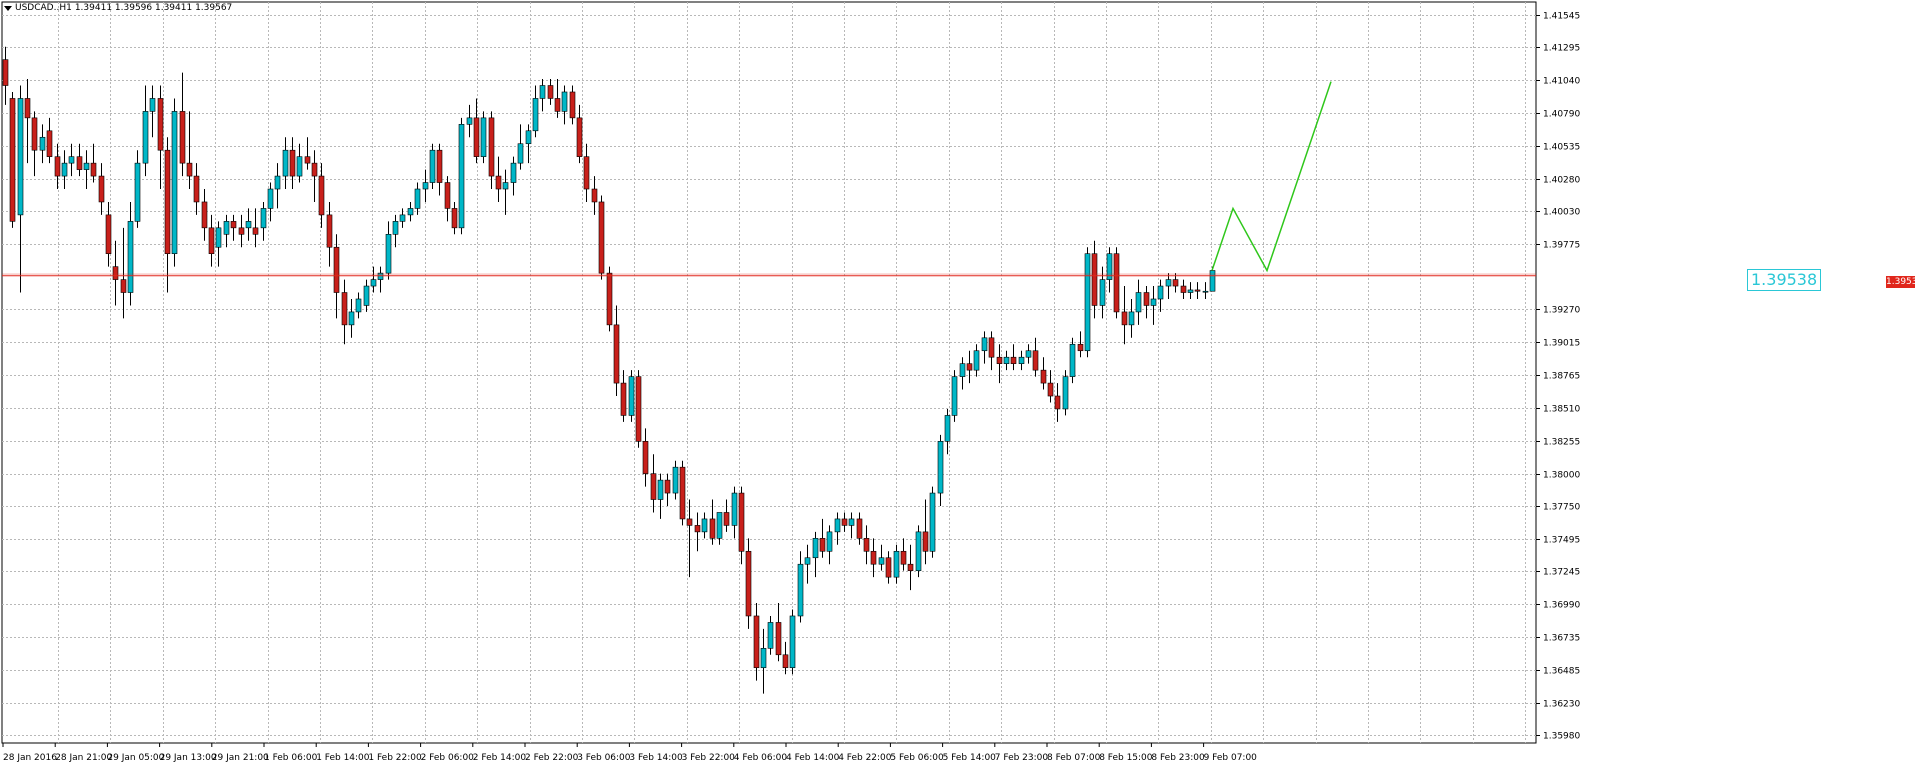 Image resolution: width=1916 pixels, height=765 pixels. Describe the element at coordinates (1784, 280) in the screenshot. I see `price-text-label: 1.39538` at that location.